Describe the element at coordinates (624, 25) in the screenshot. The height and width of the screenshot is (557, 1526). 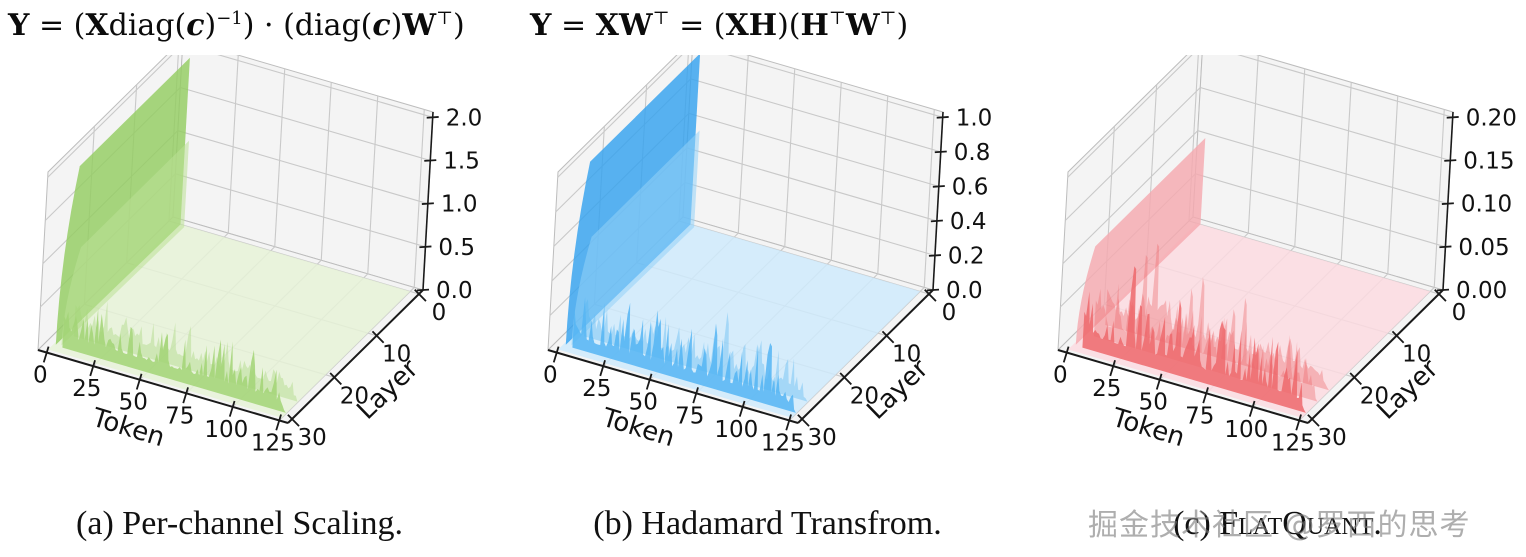
I see `formula-run: XW` at that location.